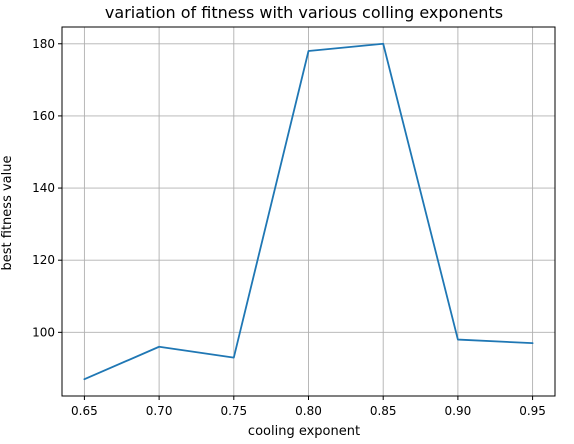 The image size is (574, 444). I want to click on y-tick-label: 140, so click(43, 188).